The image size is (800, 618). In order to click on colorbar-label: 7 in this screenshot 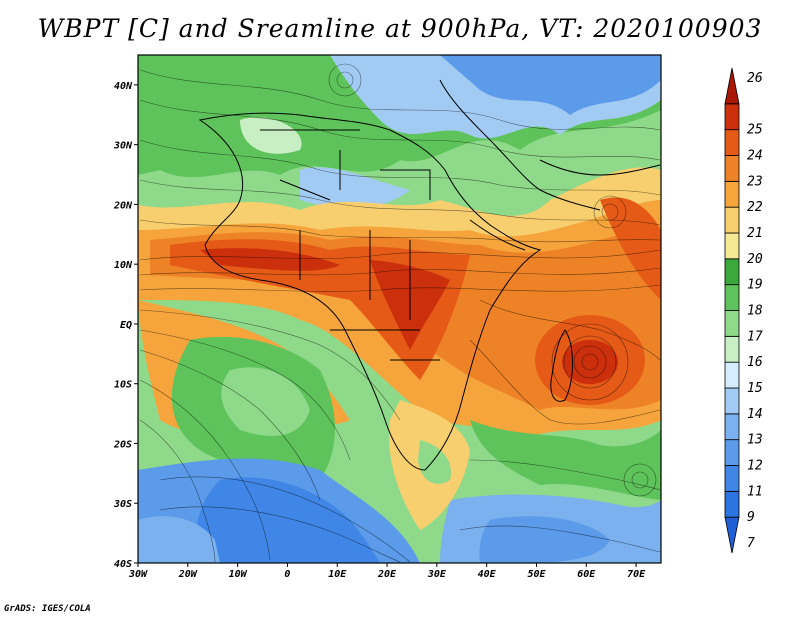, I will do `click(751, 543)`.